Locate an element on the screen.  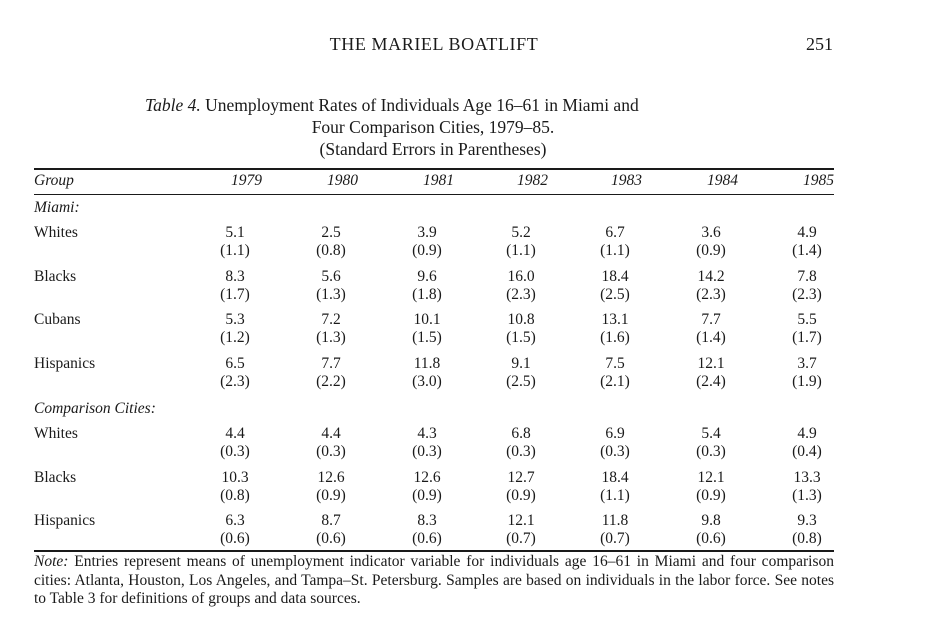
estimate-value: 9.3 is located at coordinates (807, 520).